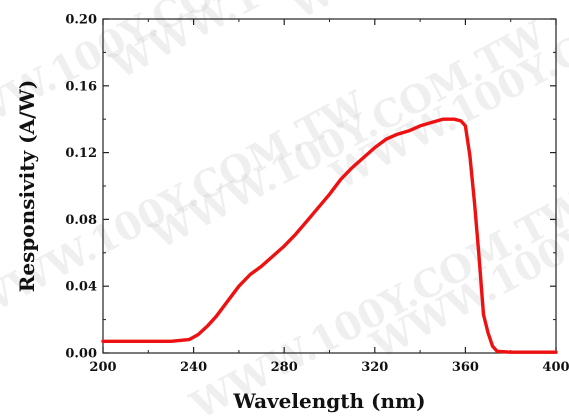  I want to click on x-axis-title: Wavelength (nm), so click(328, 401).